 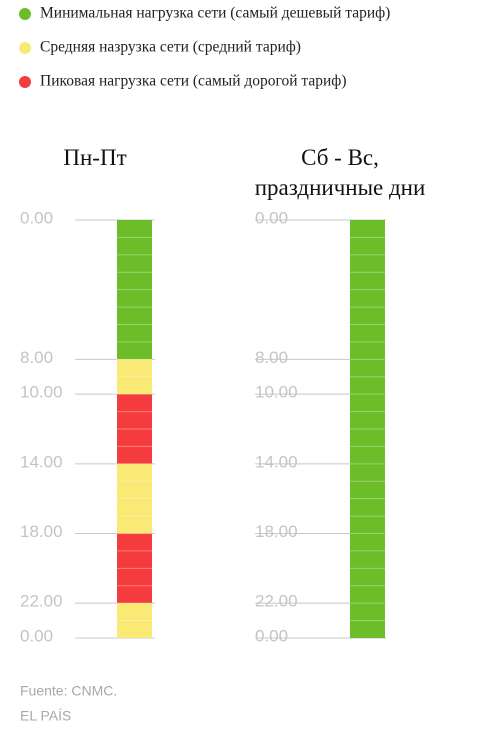 What do you see at coordinates (170, 47) in the screenshot?
I see `legend-label: Средняя назрузка сети (средний тариф)` at bounding box center [170, 47].